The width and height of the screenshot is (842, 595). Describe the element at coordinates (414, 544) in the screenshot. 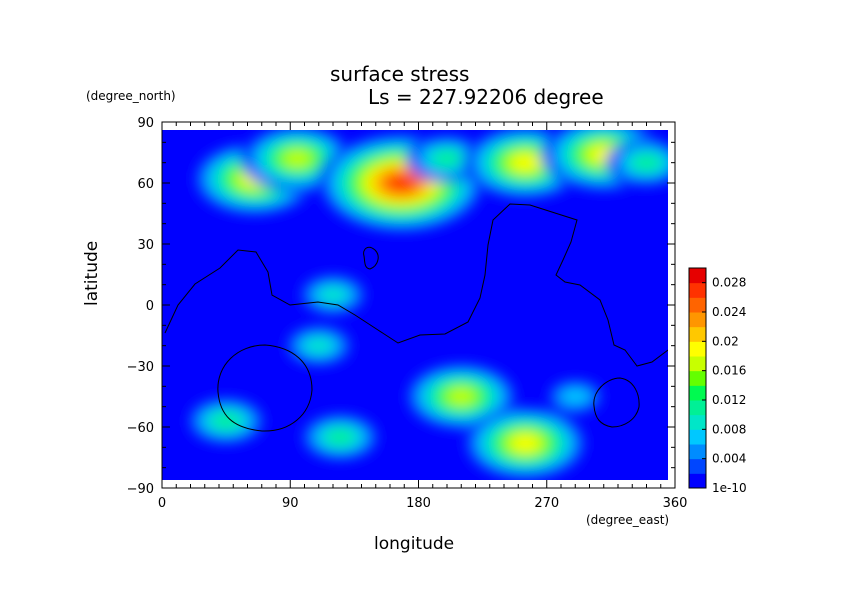

I see `x-axis-label: longitude` at that location.